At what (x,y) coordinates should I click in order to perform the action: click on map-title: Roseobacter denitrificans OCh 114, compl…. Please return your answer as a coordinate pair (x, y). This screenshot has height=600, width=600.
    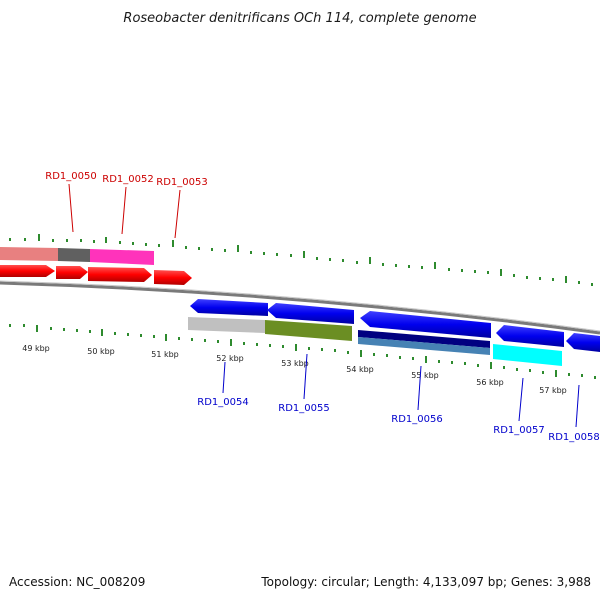
    Looking at the image, I should click on (299, 18).